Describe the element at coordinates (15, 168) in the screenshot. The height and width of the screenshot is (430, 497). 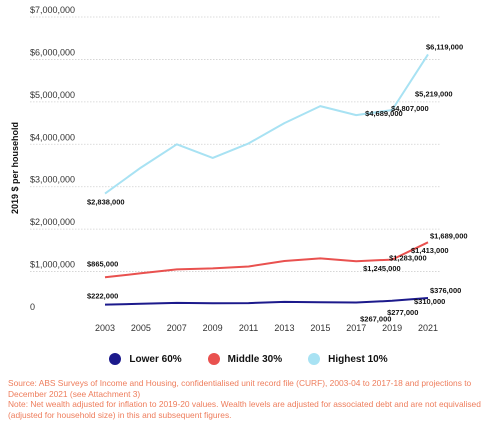
I see `y-axis-label: 2019 $ per household` at that location.